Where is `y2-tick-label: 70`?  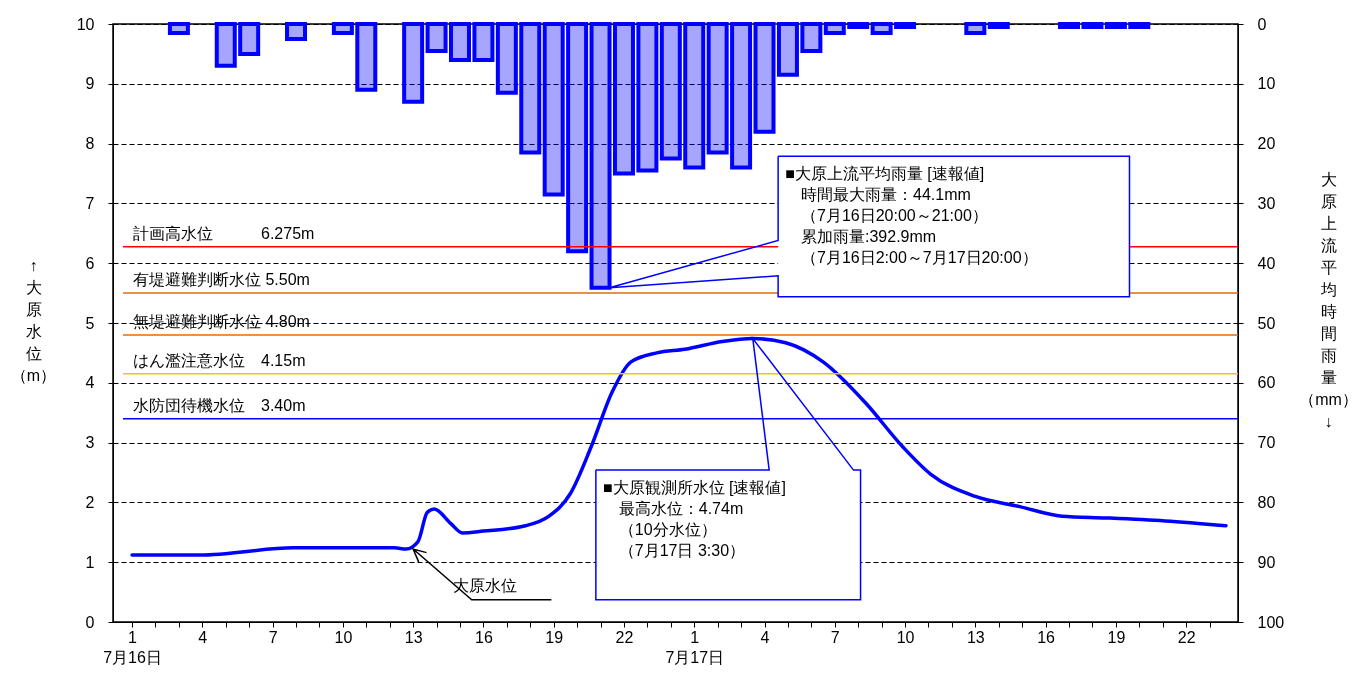 y2-tick-label: 70 is located at coordinates (1266, 443).